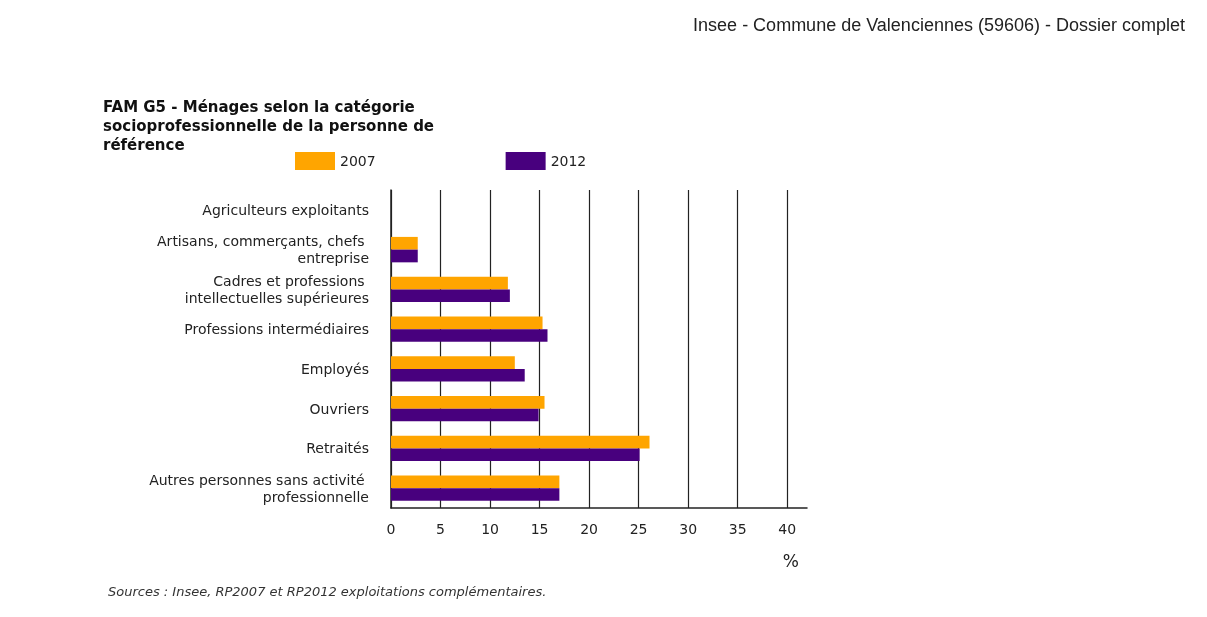 The height and width of the screenshot is (617, 1207). Describe the element at coordinates (787, 529) in the screenshot. I see `x-tick-label: 40` at that location.